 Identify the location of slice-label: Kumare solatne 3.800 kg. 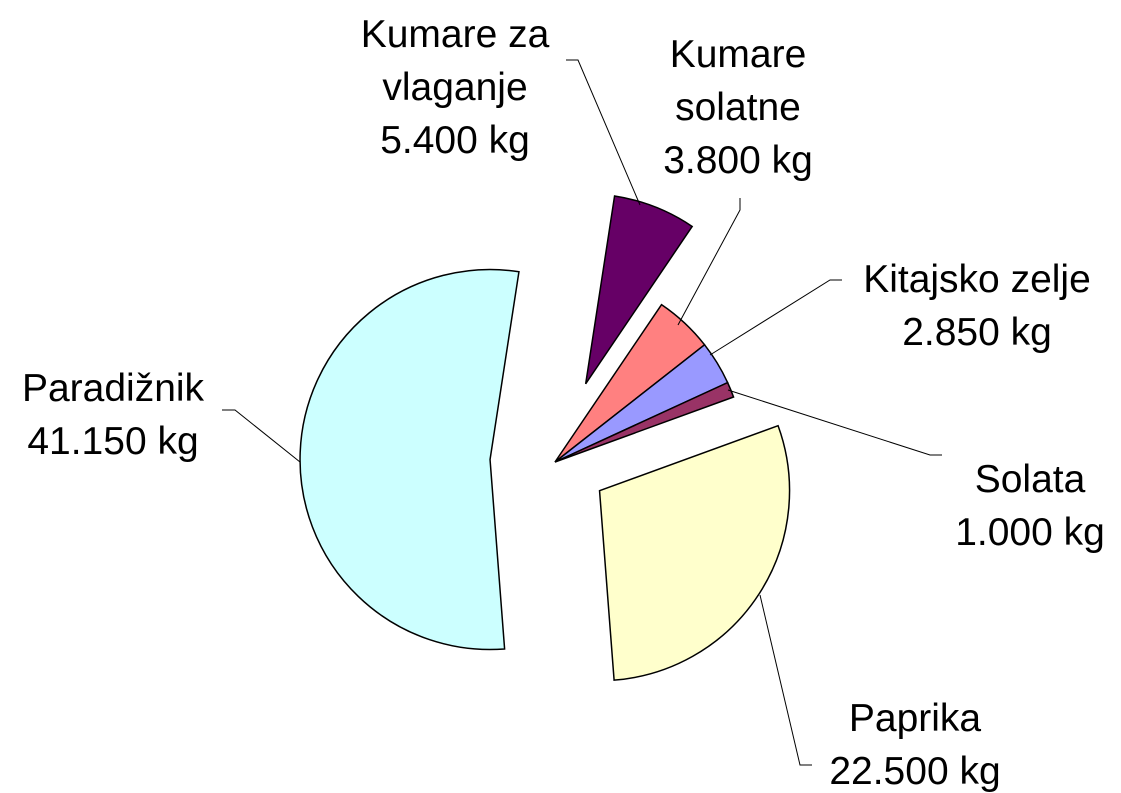
(738, 107).